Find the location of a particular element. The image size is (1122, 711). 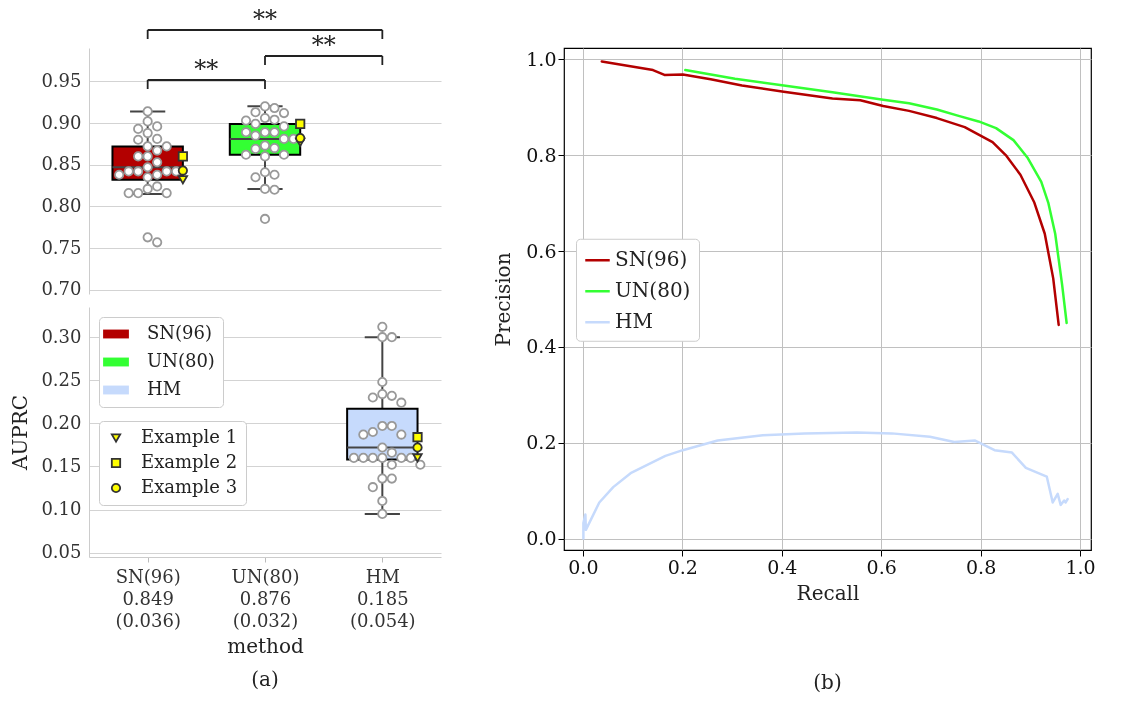

x-tick-label: 0.0 is located at coordinates (583, 566).